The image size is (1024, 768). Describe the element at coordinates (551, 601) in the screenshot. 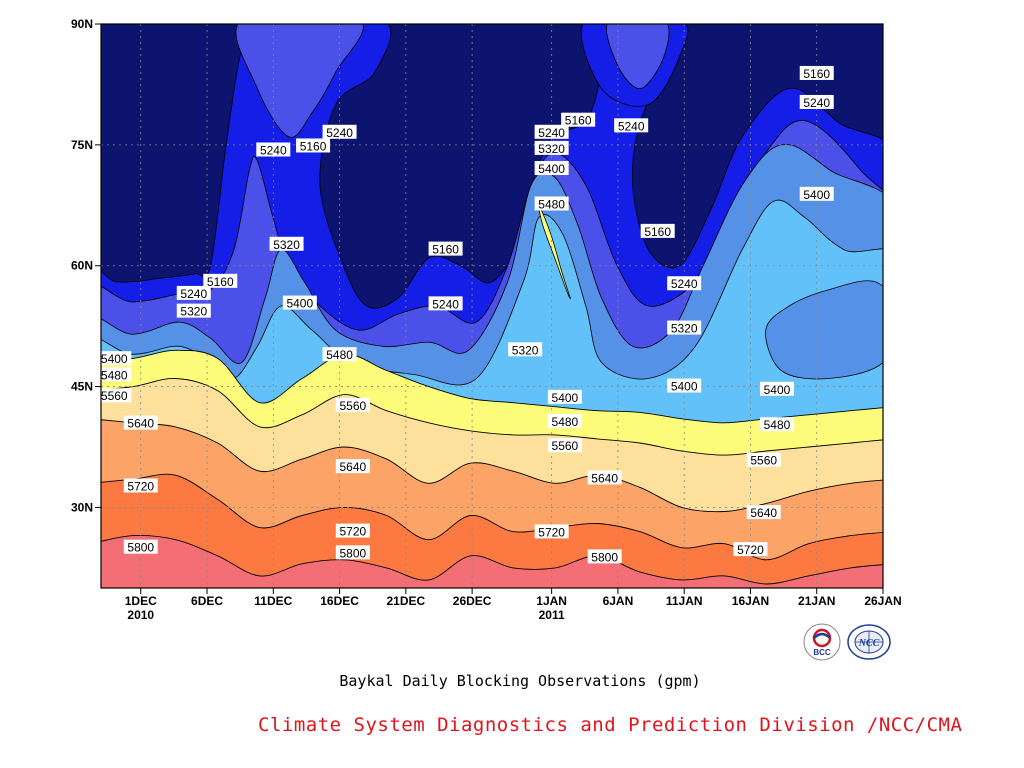

I see `x-tick-label: 1JAN` at that location.